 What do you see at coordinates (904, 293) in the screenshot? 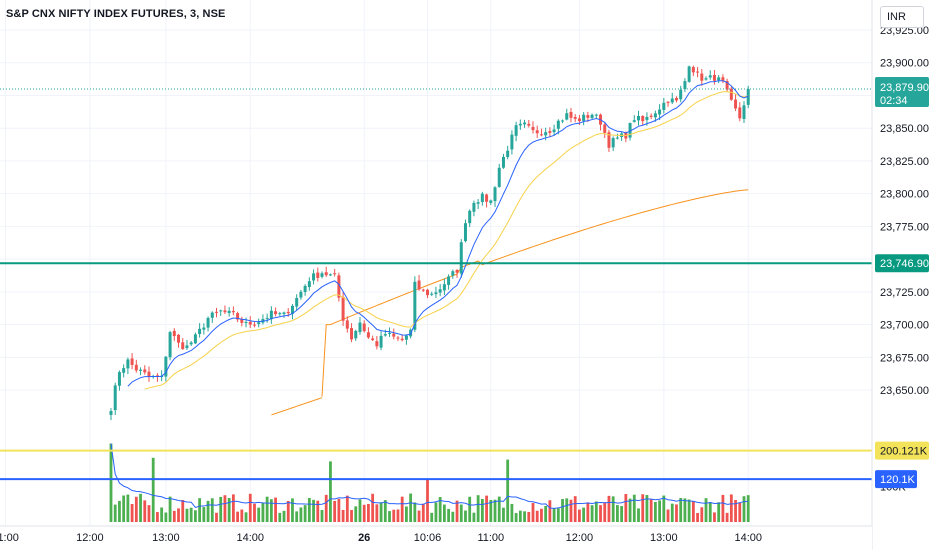
I see `price-tick-label: 23,725.00` at bounding box center [904, 293].